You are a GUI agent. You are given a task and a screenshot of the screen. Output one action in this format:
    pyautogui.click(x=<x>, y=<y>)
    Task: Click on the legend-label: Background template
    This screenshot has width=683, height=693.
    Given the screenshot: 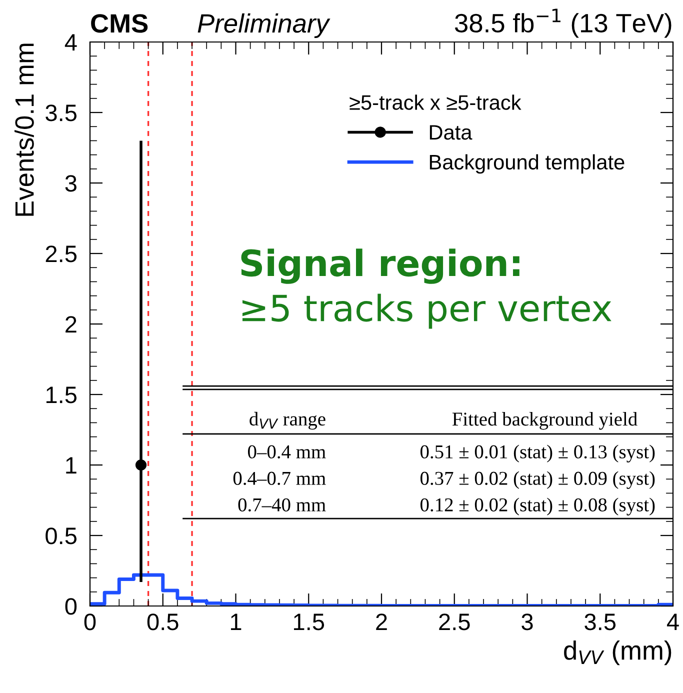 What is the action you would take?
    pyautogui.click(x=527, y=164)
    